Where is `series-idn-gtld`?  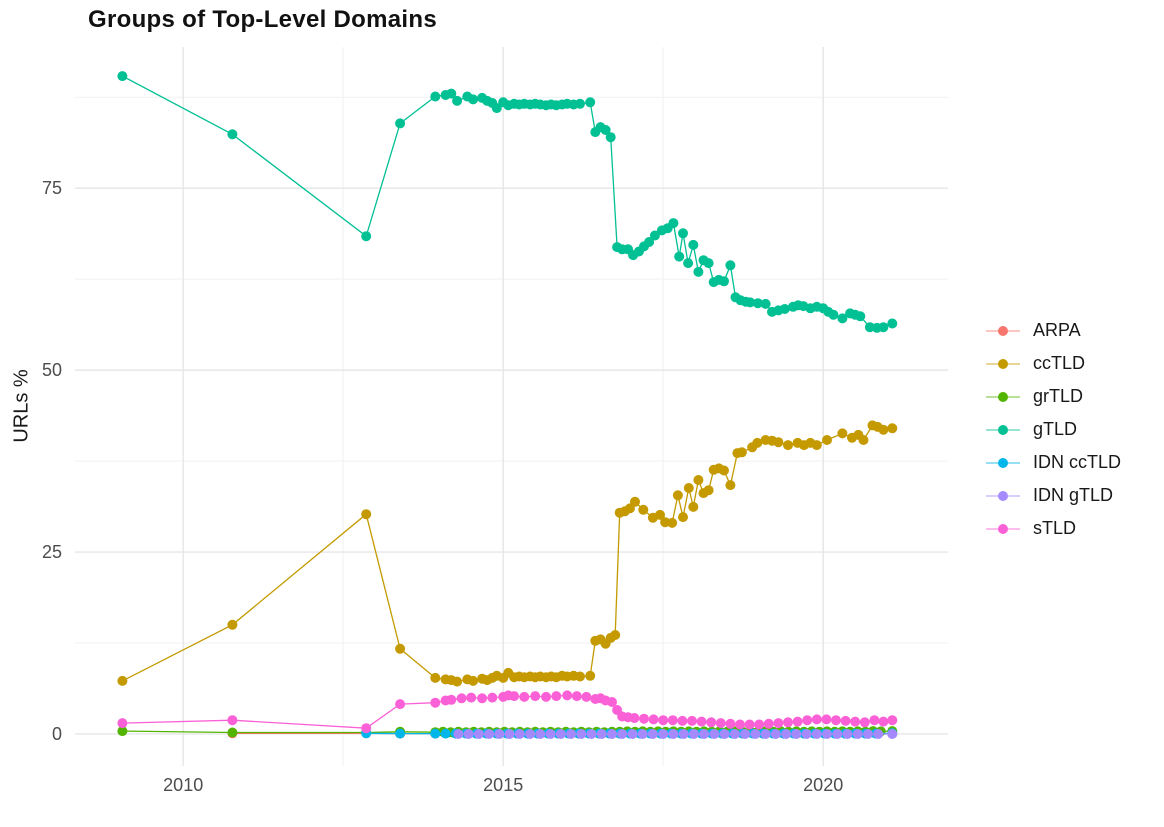 series-idn-gtld is located at coordinates (675, 734).